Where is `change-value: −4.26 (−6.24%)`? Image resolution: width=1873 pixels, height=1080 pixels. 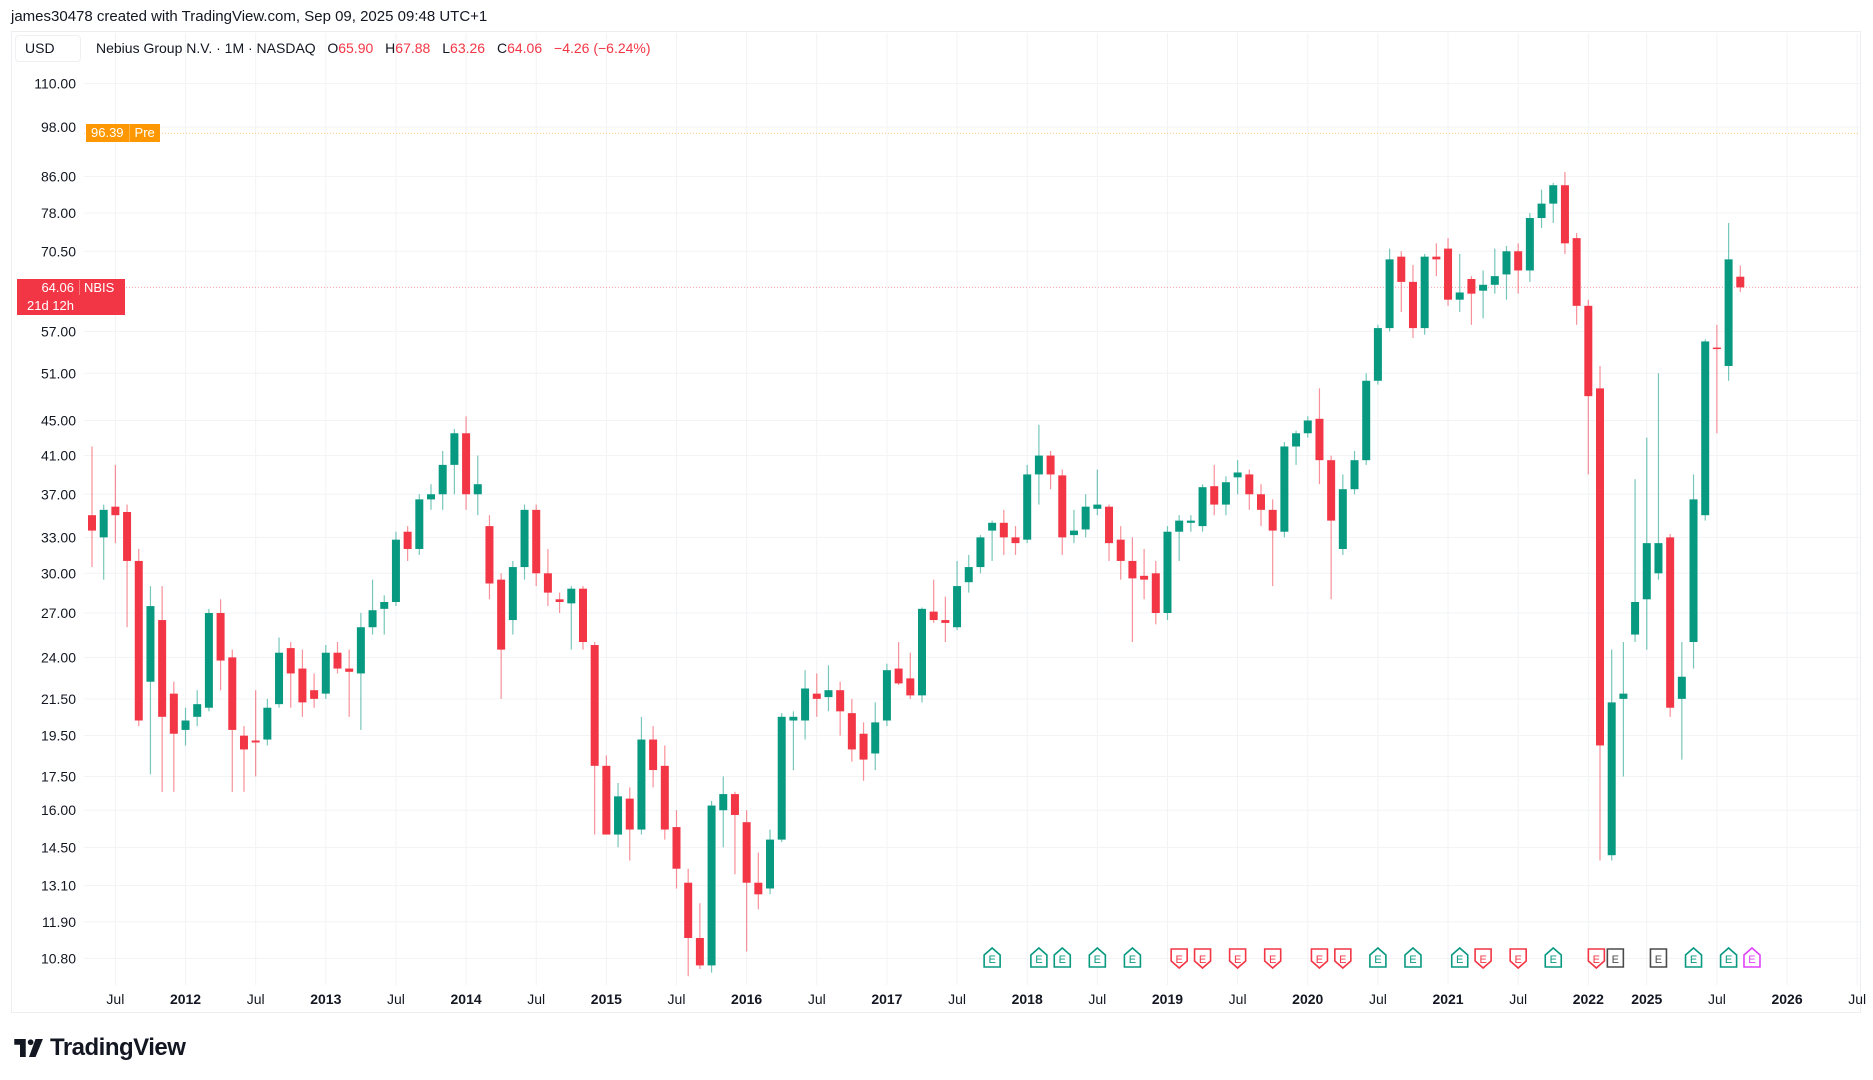
change-value: −4.26 (−6.24%) is located at coordinates (602, 48).